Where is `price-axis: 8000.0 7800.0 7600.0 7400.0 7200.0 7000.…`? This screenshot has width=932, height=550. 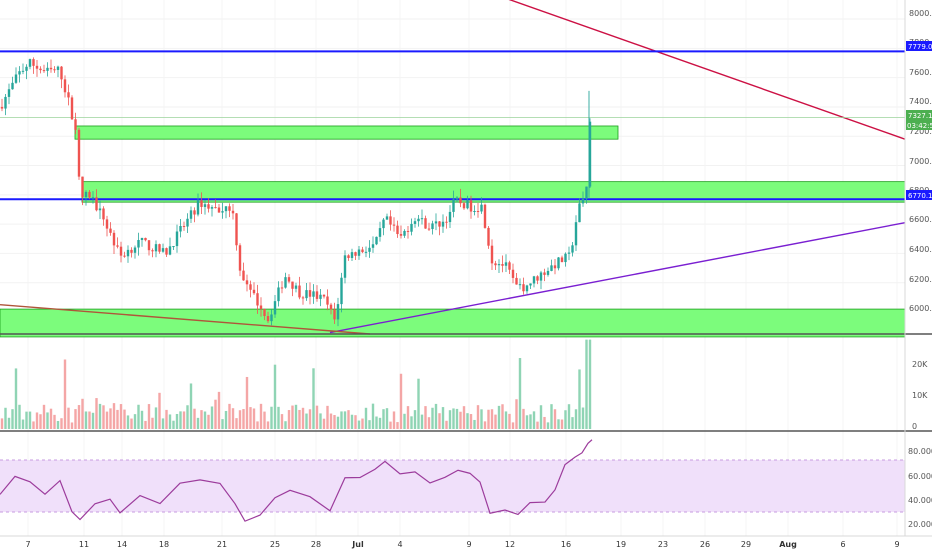
price-axis: 8000.0 7800.0 7600.0 7400.0 7200.0 7000.… is located at coordinates (919, 161).